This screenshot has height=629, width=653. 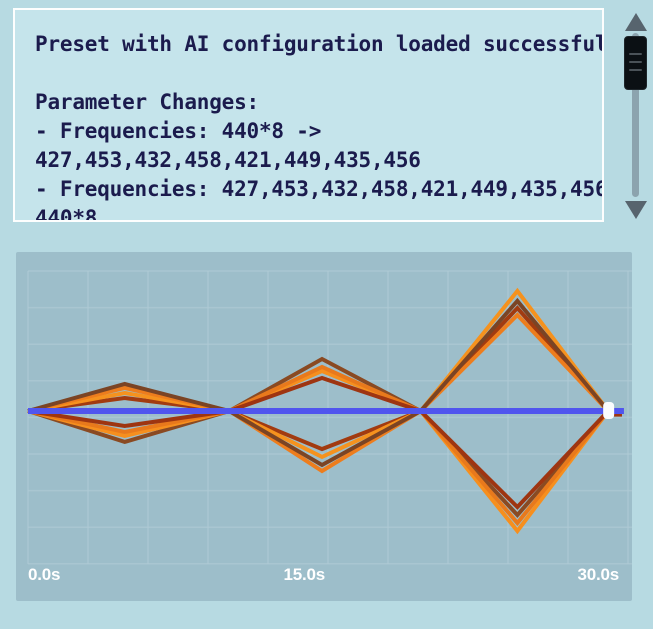 I want to click on scrollbar-thumb, so click(x=635, y=63).